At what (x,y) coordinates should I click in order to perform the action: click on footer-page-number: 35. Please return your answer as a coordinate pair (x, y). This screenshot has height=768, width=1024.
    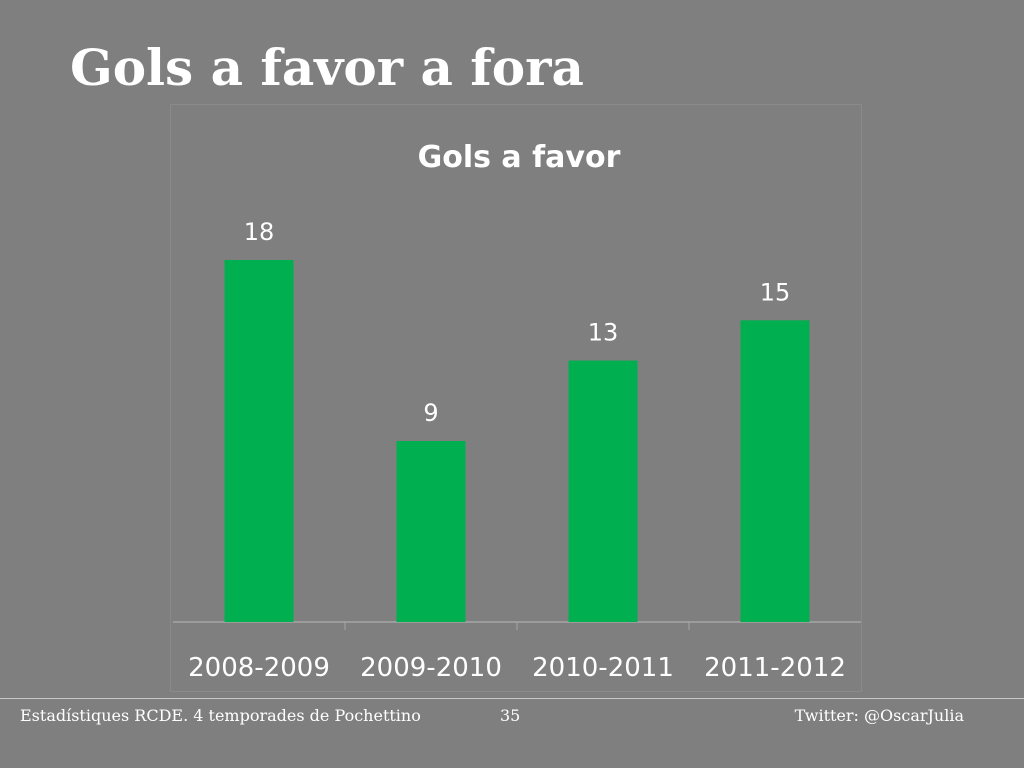
    Looking at the image, I should click on (510, 715).